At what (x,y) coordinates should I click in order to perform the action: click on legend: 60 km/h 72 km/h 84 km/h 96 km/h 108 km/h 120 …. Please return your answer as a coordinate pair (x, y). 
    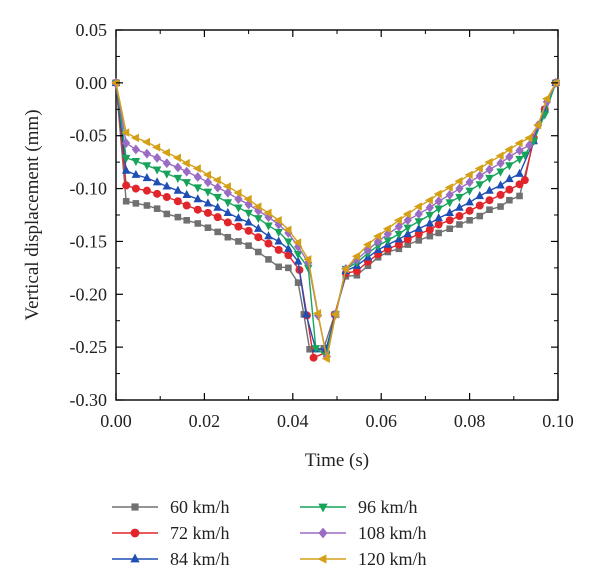
    Looking at the image, I should click on (269, 533).